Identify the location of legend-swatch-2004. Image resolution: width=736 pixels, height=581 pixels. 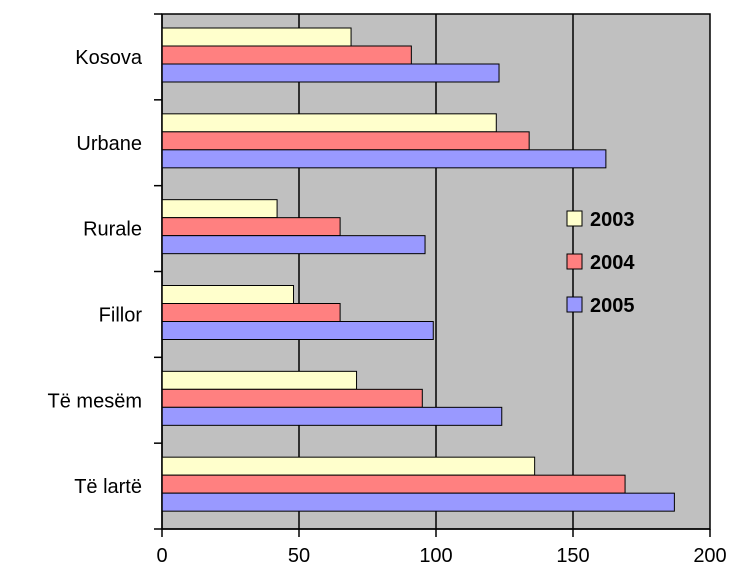
(574, 261).